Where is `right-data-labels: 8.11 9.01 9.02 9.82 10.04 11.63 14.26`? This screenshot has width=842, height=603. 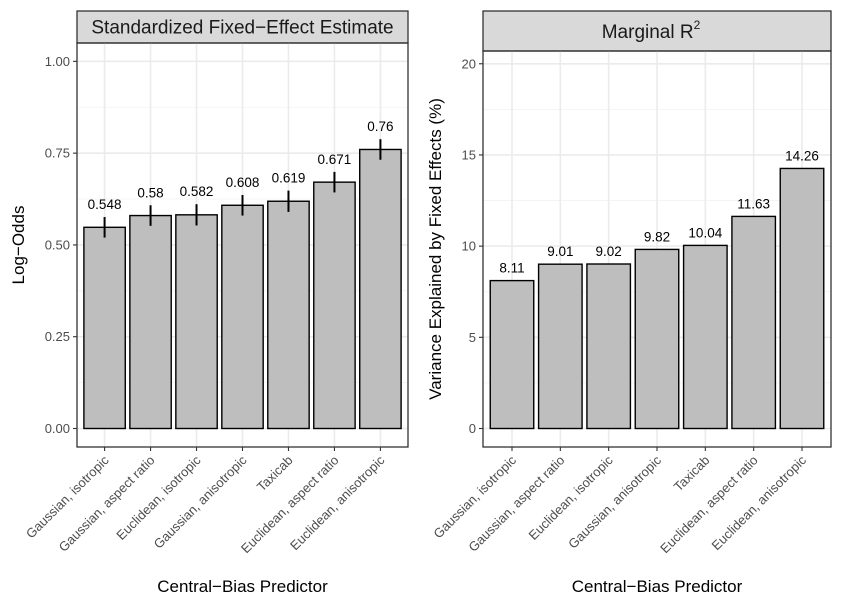 right-data-labels: 8.11 9.01 9.02 9.82 10.04 11.63 14.26 is located at coordinates (659, 211).